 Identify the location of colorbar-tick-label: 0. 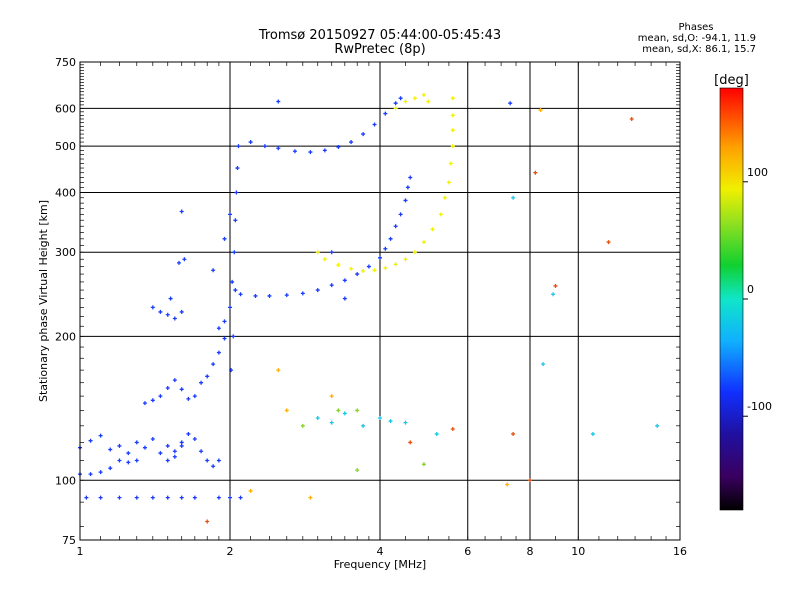
(750, 289).